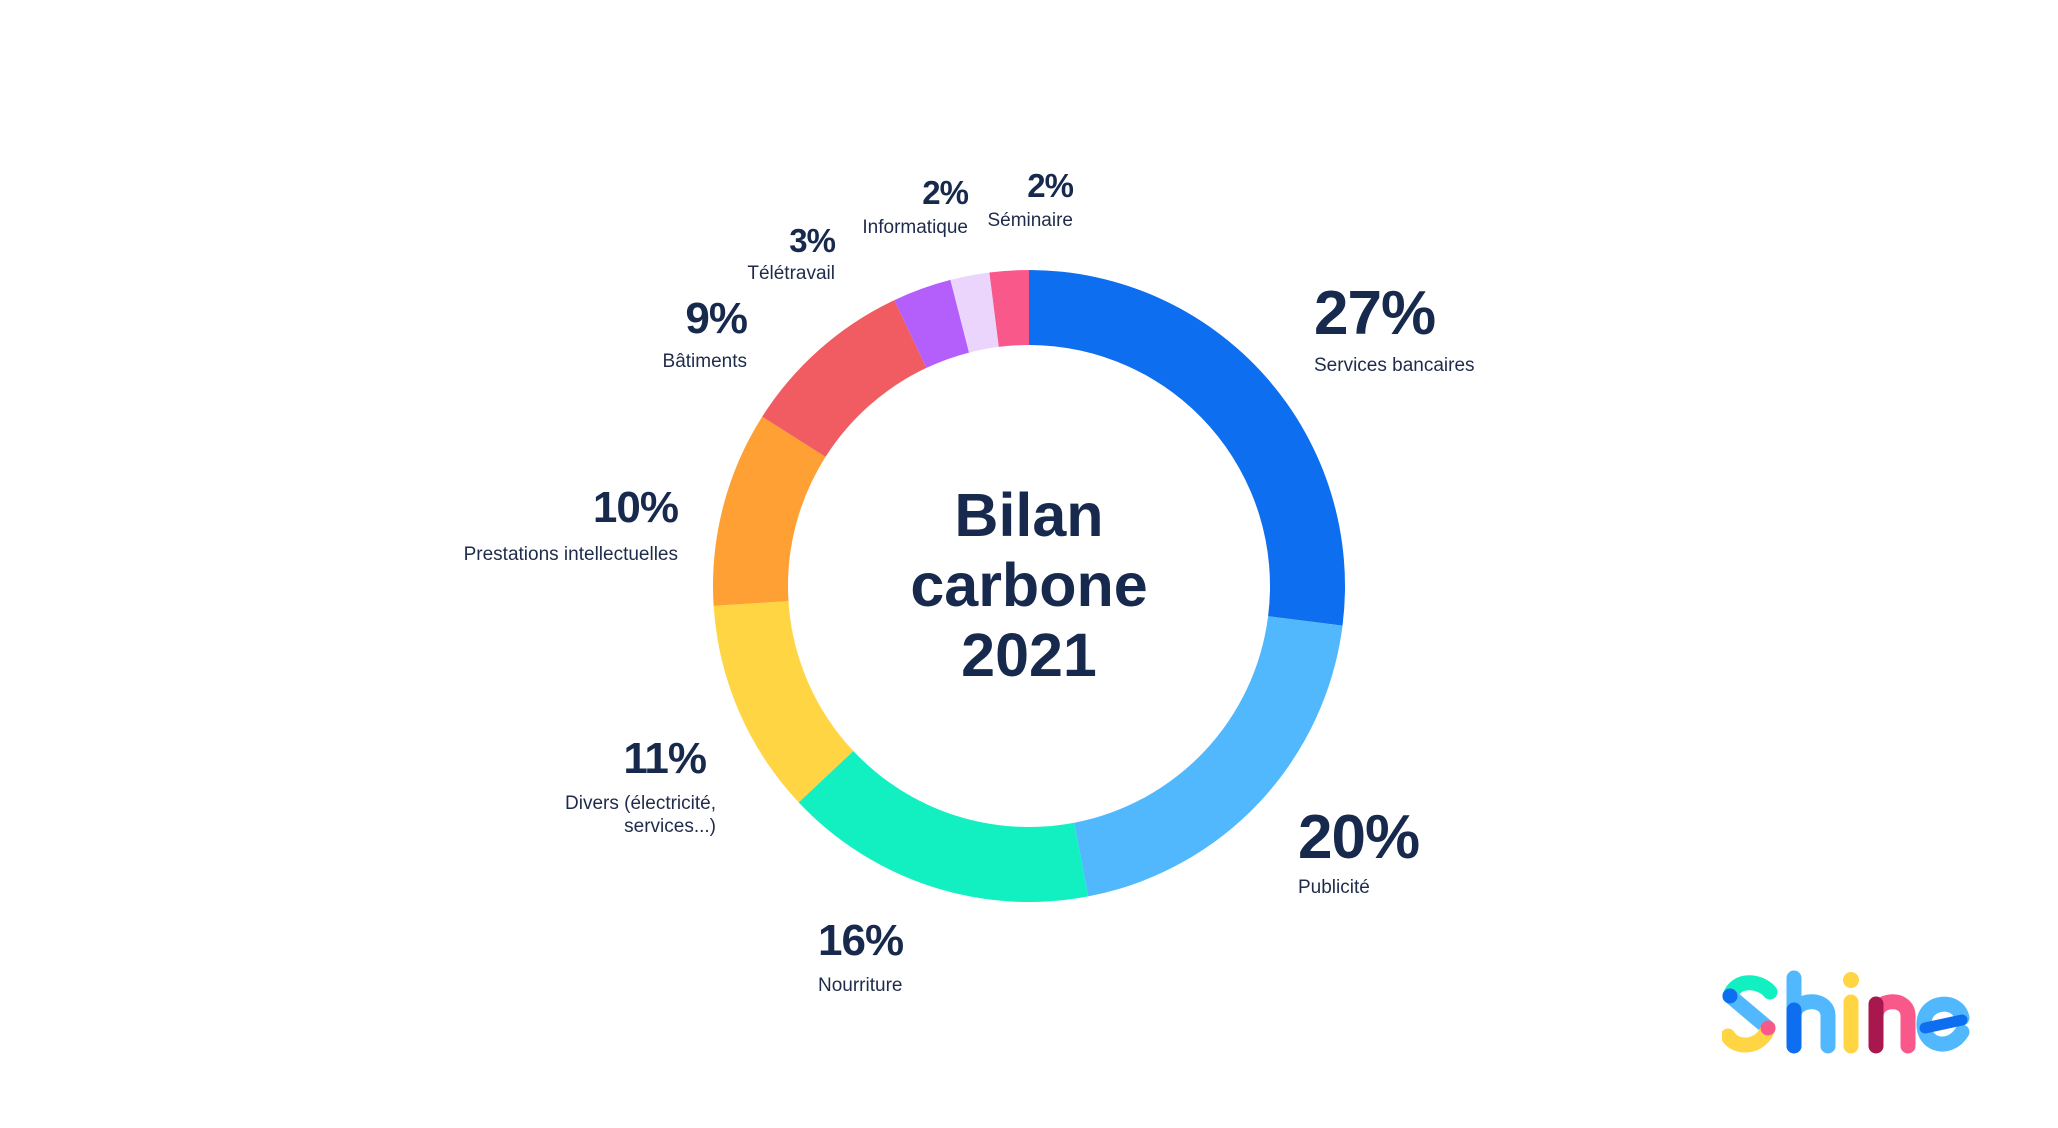 The image size is (2058, 1128). Describe the element at coordinates (665, 758) in the screenshot. I see `label-percent: 11%` at that location.